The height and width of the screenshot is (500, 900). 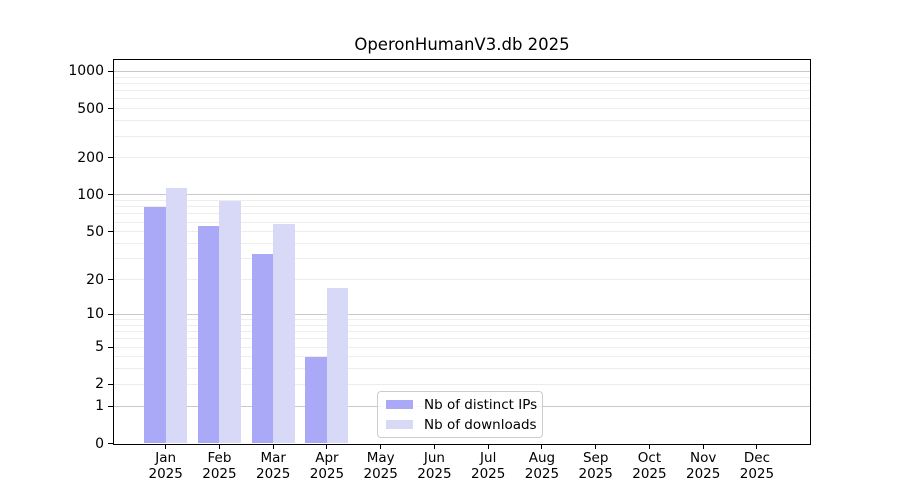 I want to click on x-tick-label: Apr 2025, so click(x=327, y=466).